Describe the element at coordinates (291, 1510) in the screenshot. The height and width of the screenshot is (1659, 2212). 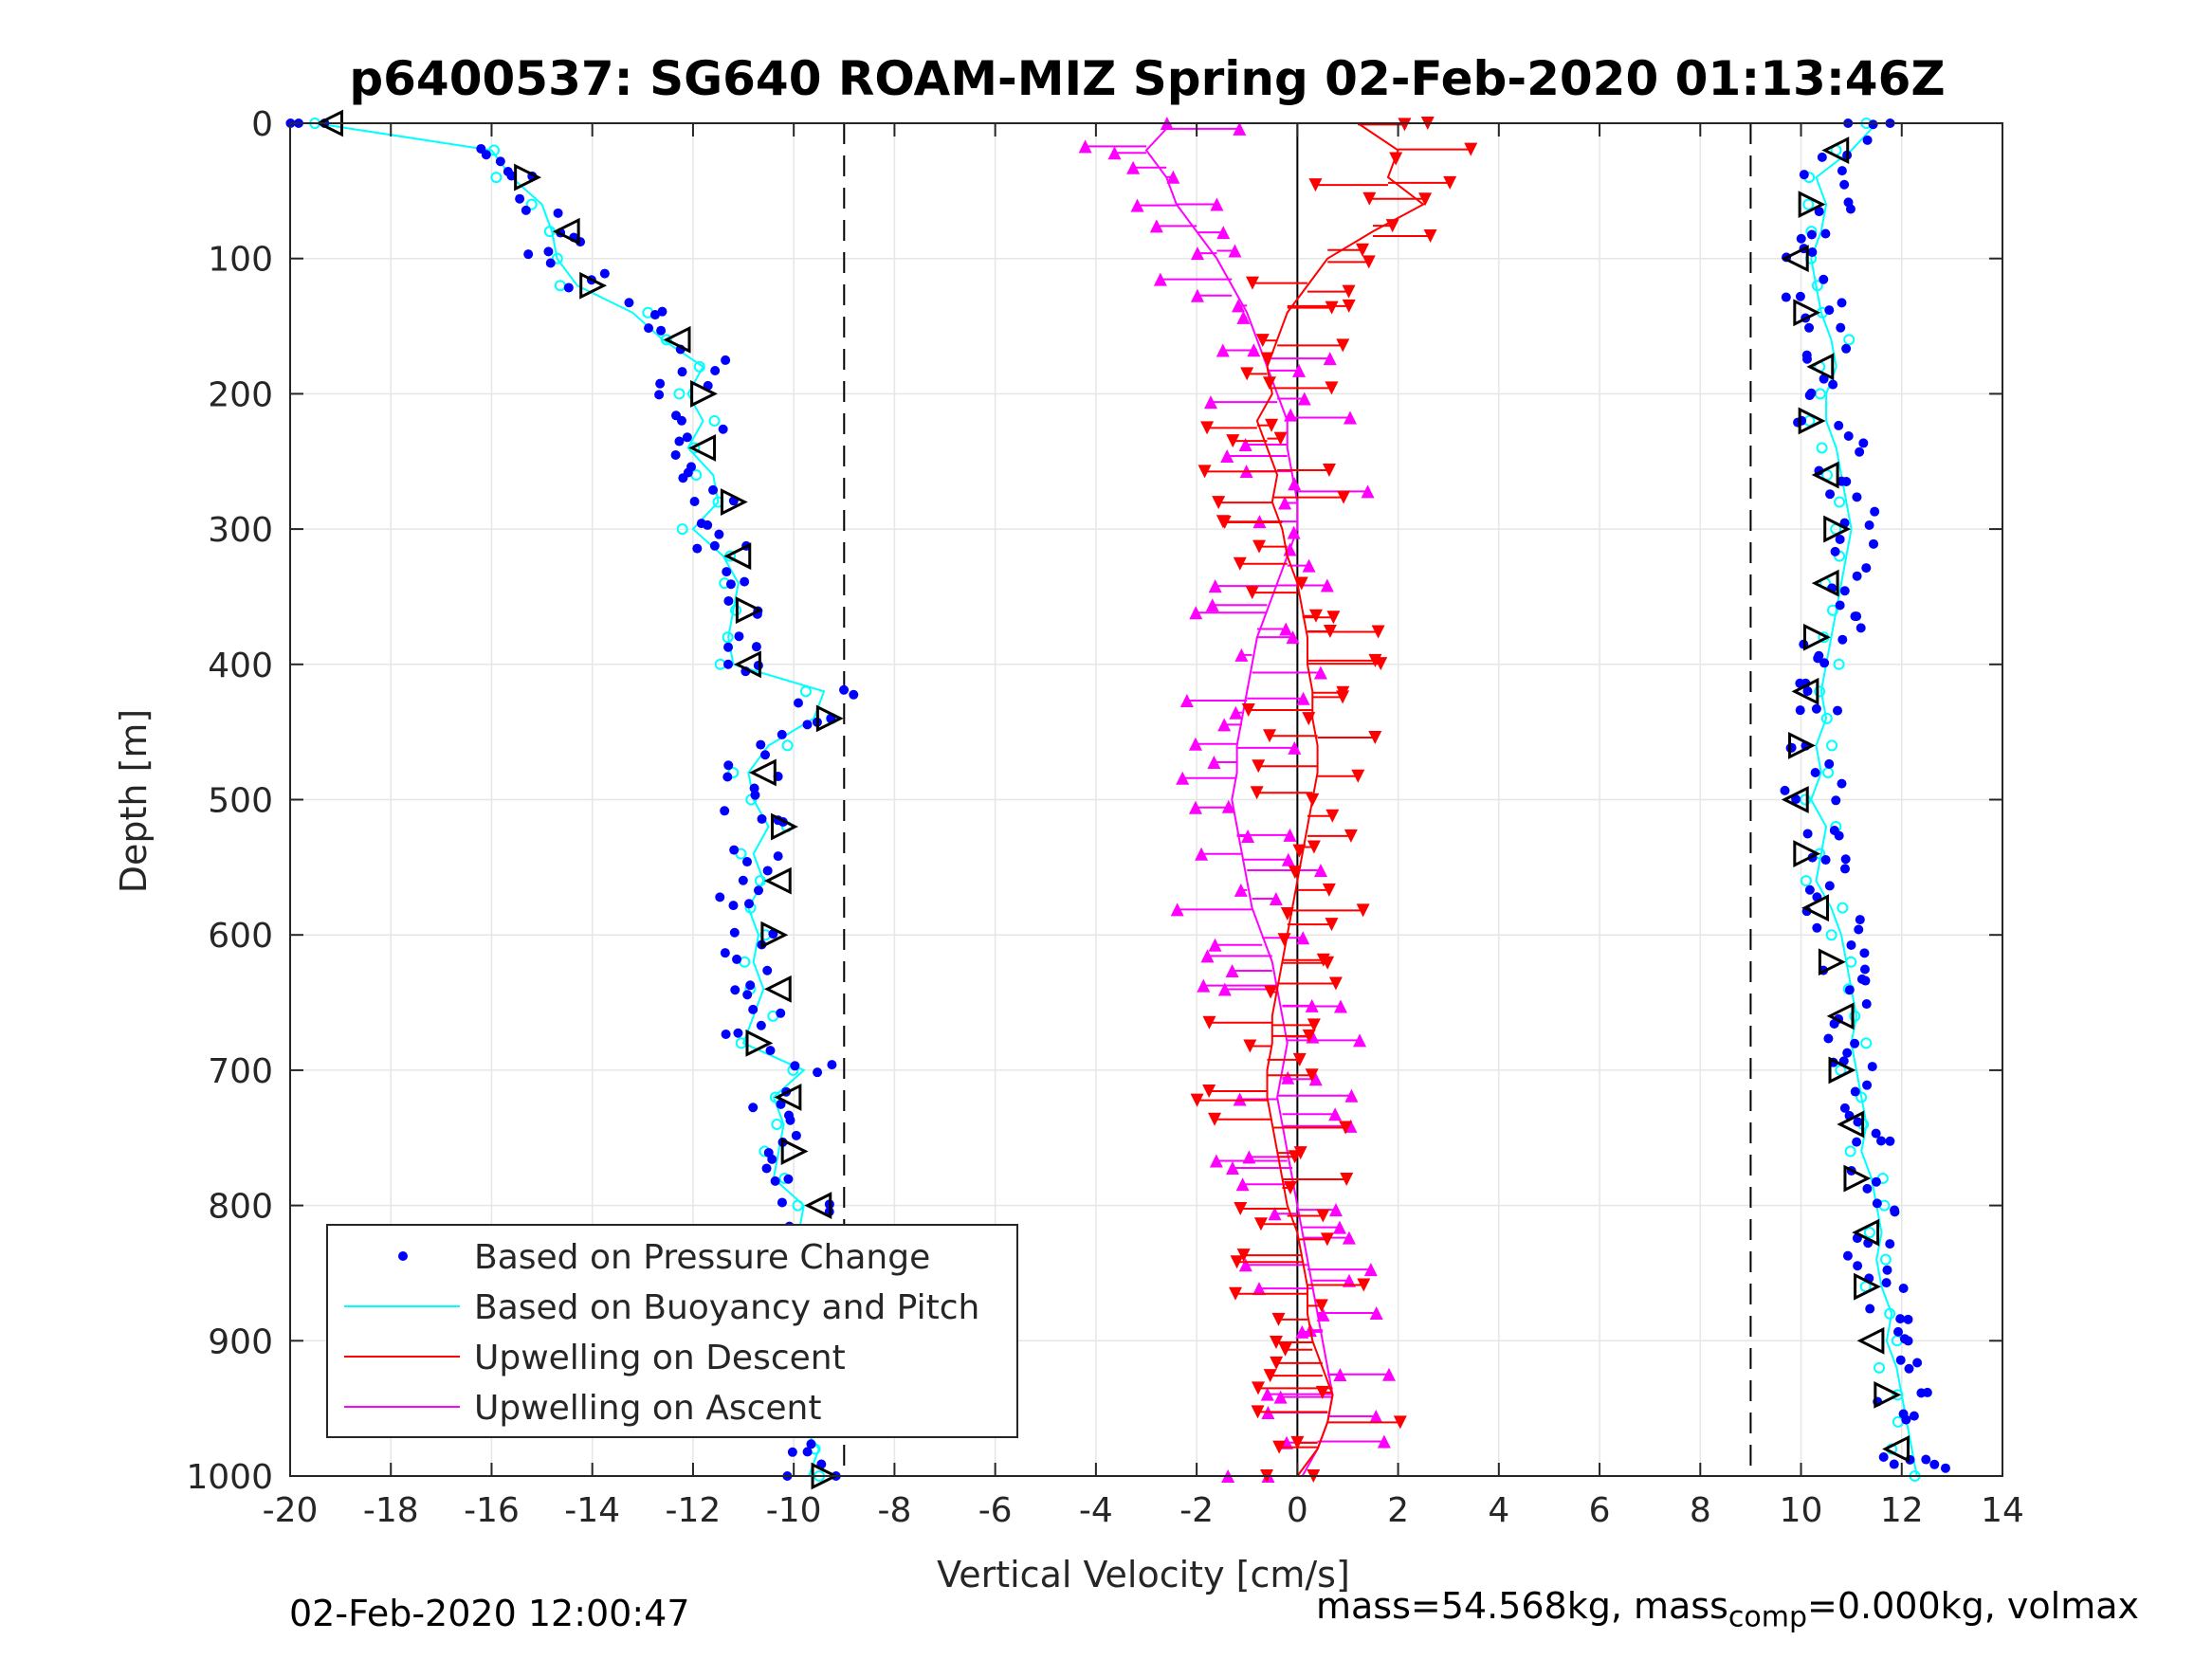
I see `x-tick-label: -20` at that location.